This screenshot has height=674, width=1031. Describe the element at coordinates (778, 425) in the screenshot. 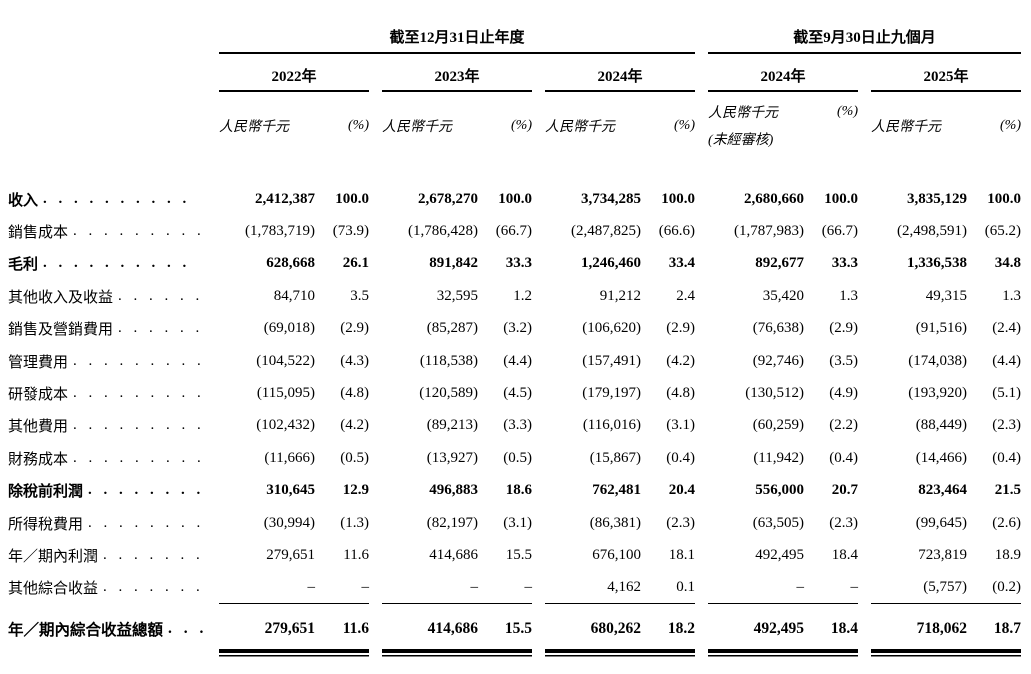

I see `value-cell: (60,259)` at that location.